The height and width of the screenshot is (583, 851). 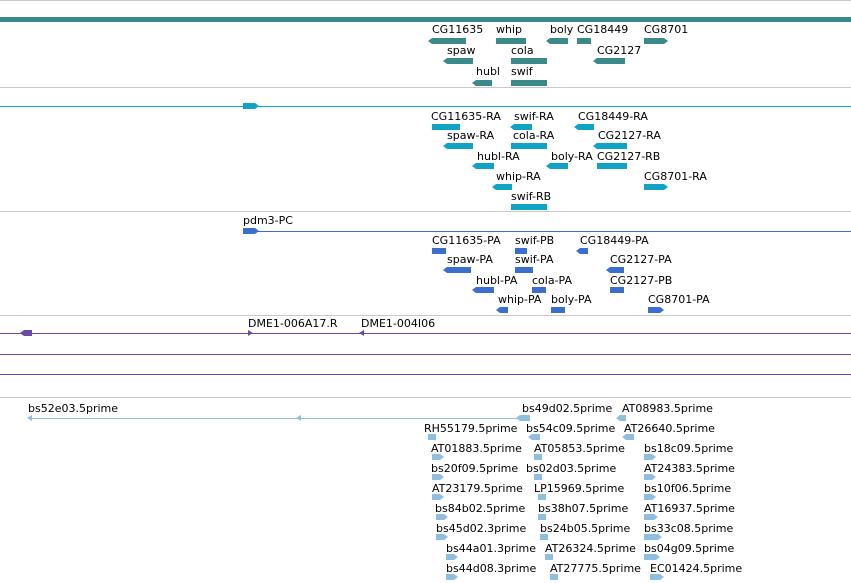 I want to click on feature-label: cola, so click(x=522, y=50).